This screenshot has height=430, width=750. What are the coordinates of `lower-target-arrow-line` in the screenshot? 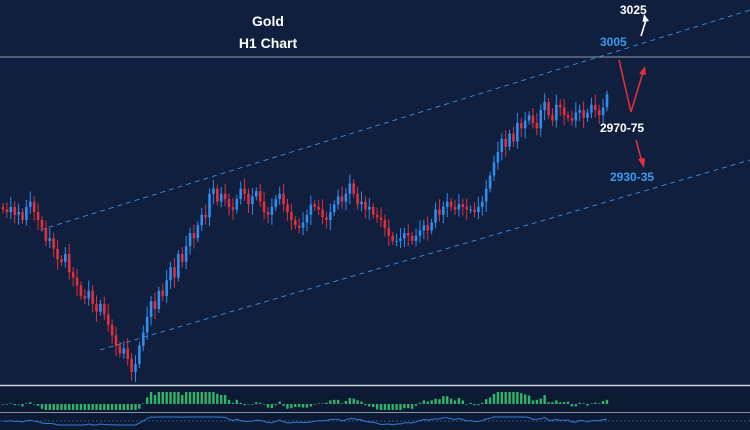 It's located at (639, 151).